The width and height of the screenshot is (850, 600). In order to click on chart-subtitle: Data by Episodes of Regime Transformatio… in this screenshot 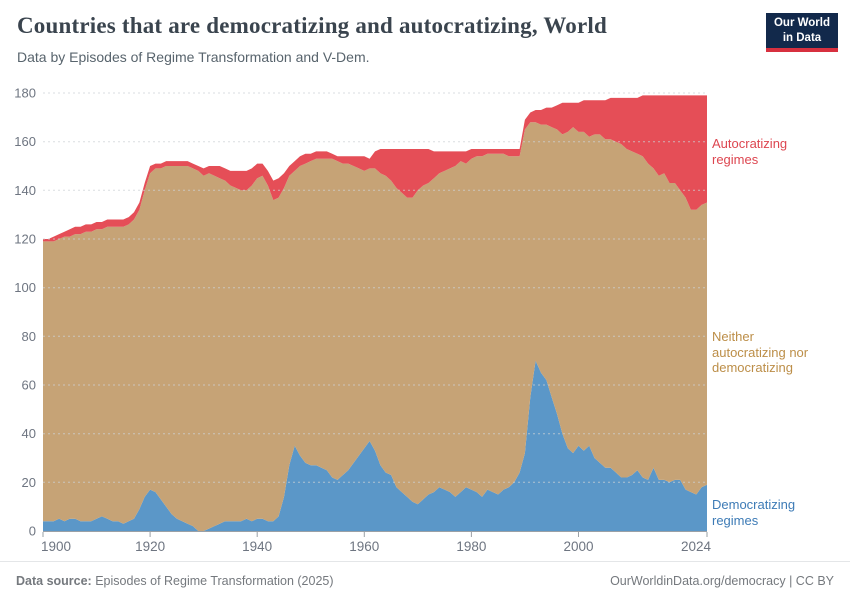, I will do `click(193, 57)`.